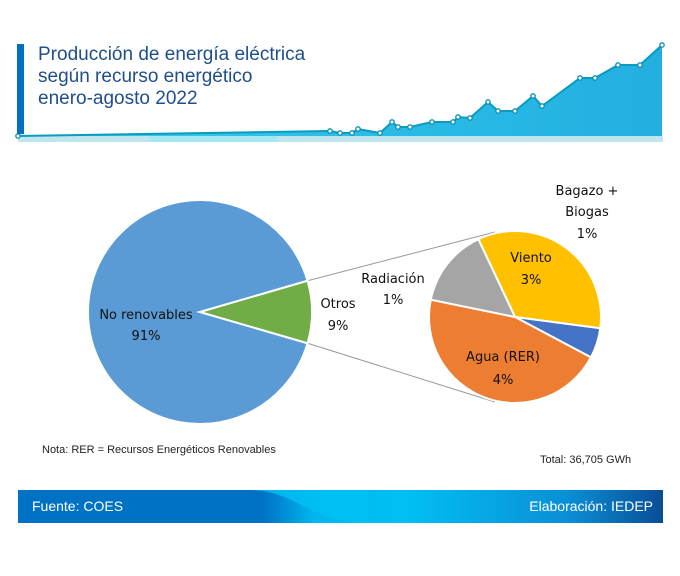 Image resolution: width=680 pixels, height=576 pixels. I want to click on label-agua-pct: 4%, so click(503, 380).